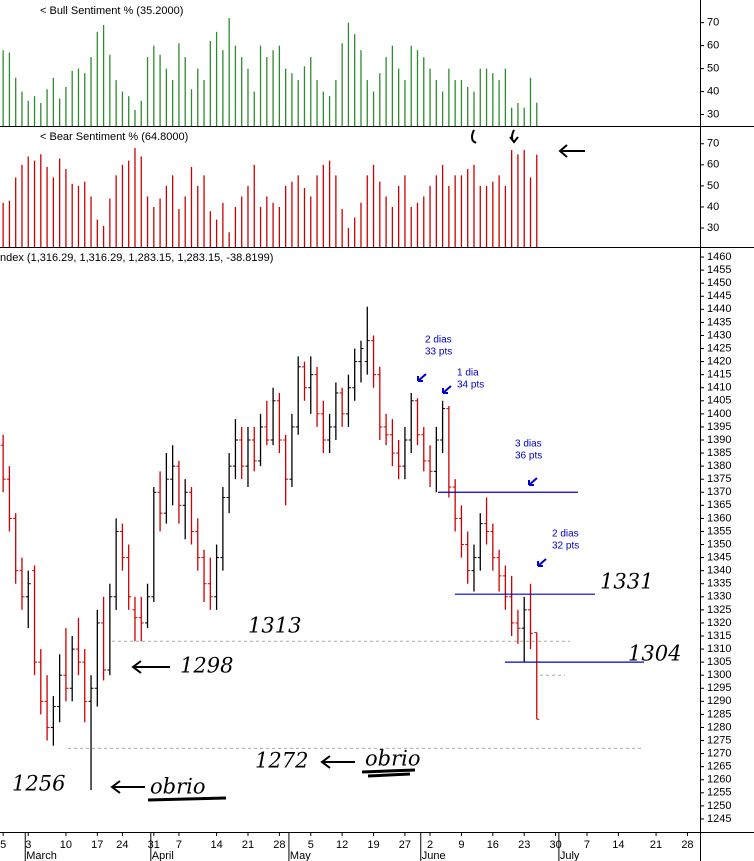 The height and width of the screenshot is (861, 754). I want to click on y-tick-label: 1250, so click(719, 806).